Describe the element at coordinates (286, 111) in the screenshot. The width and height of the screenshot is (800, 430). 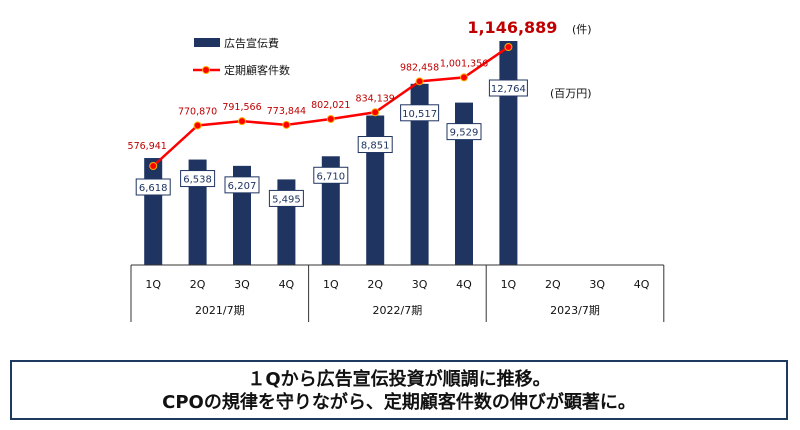
I see `line-value-label: 773,844` at that location.